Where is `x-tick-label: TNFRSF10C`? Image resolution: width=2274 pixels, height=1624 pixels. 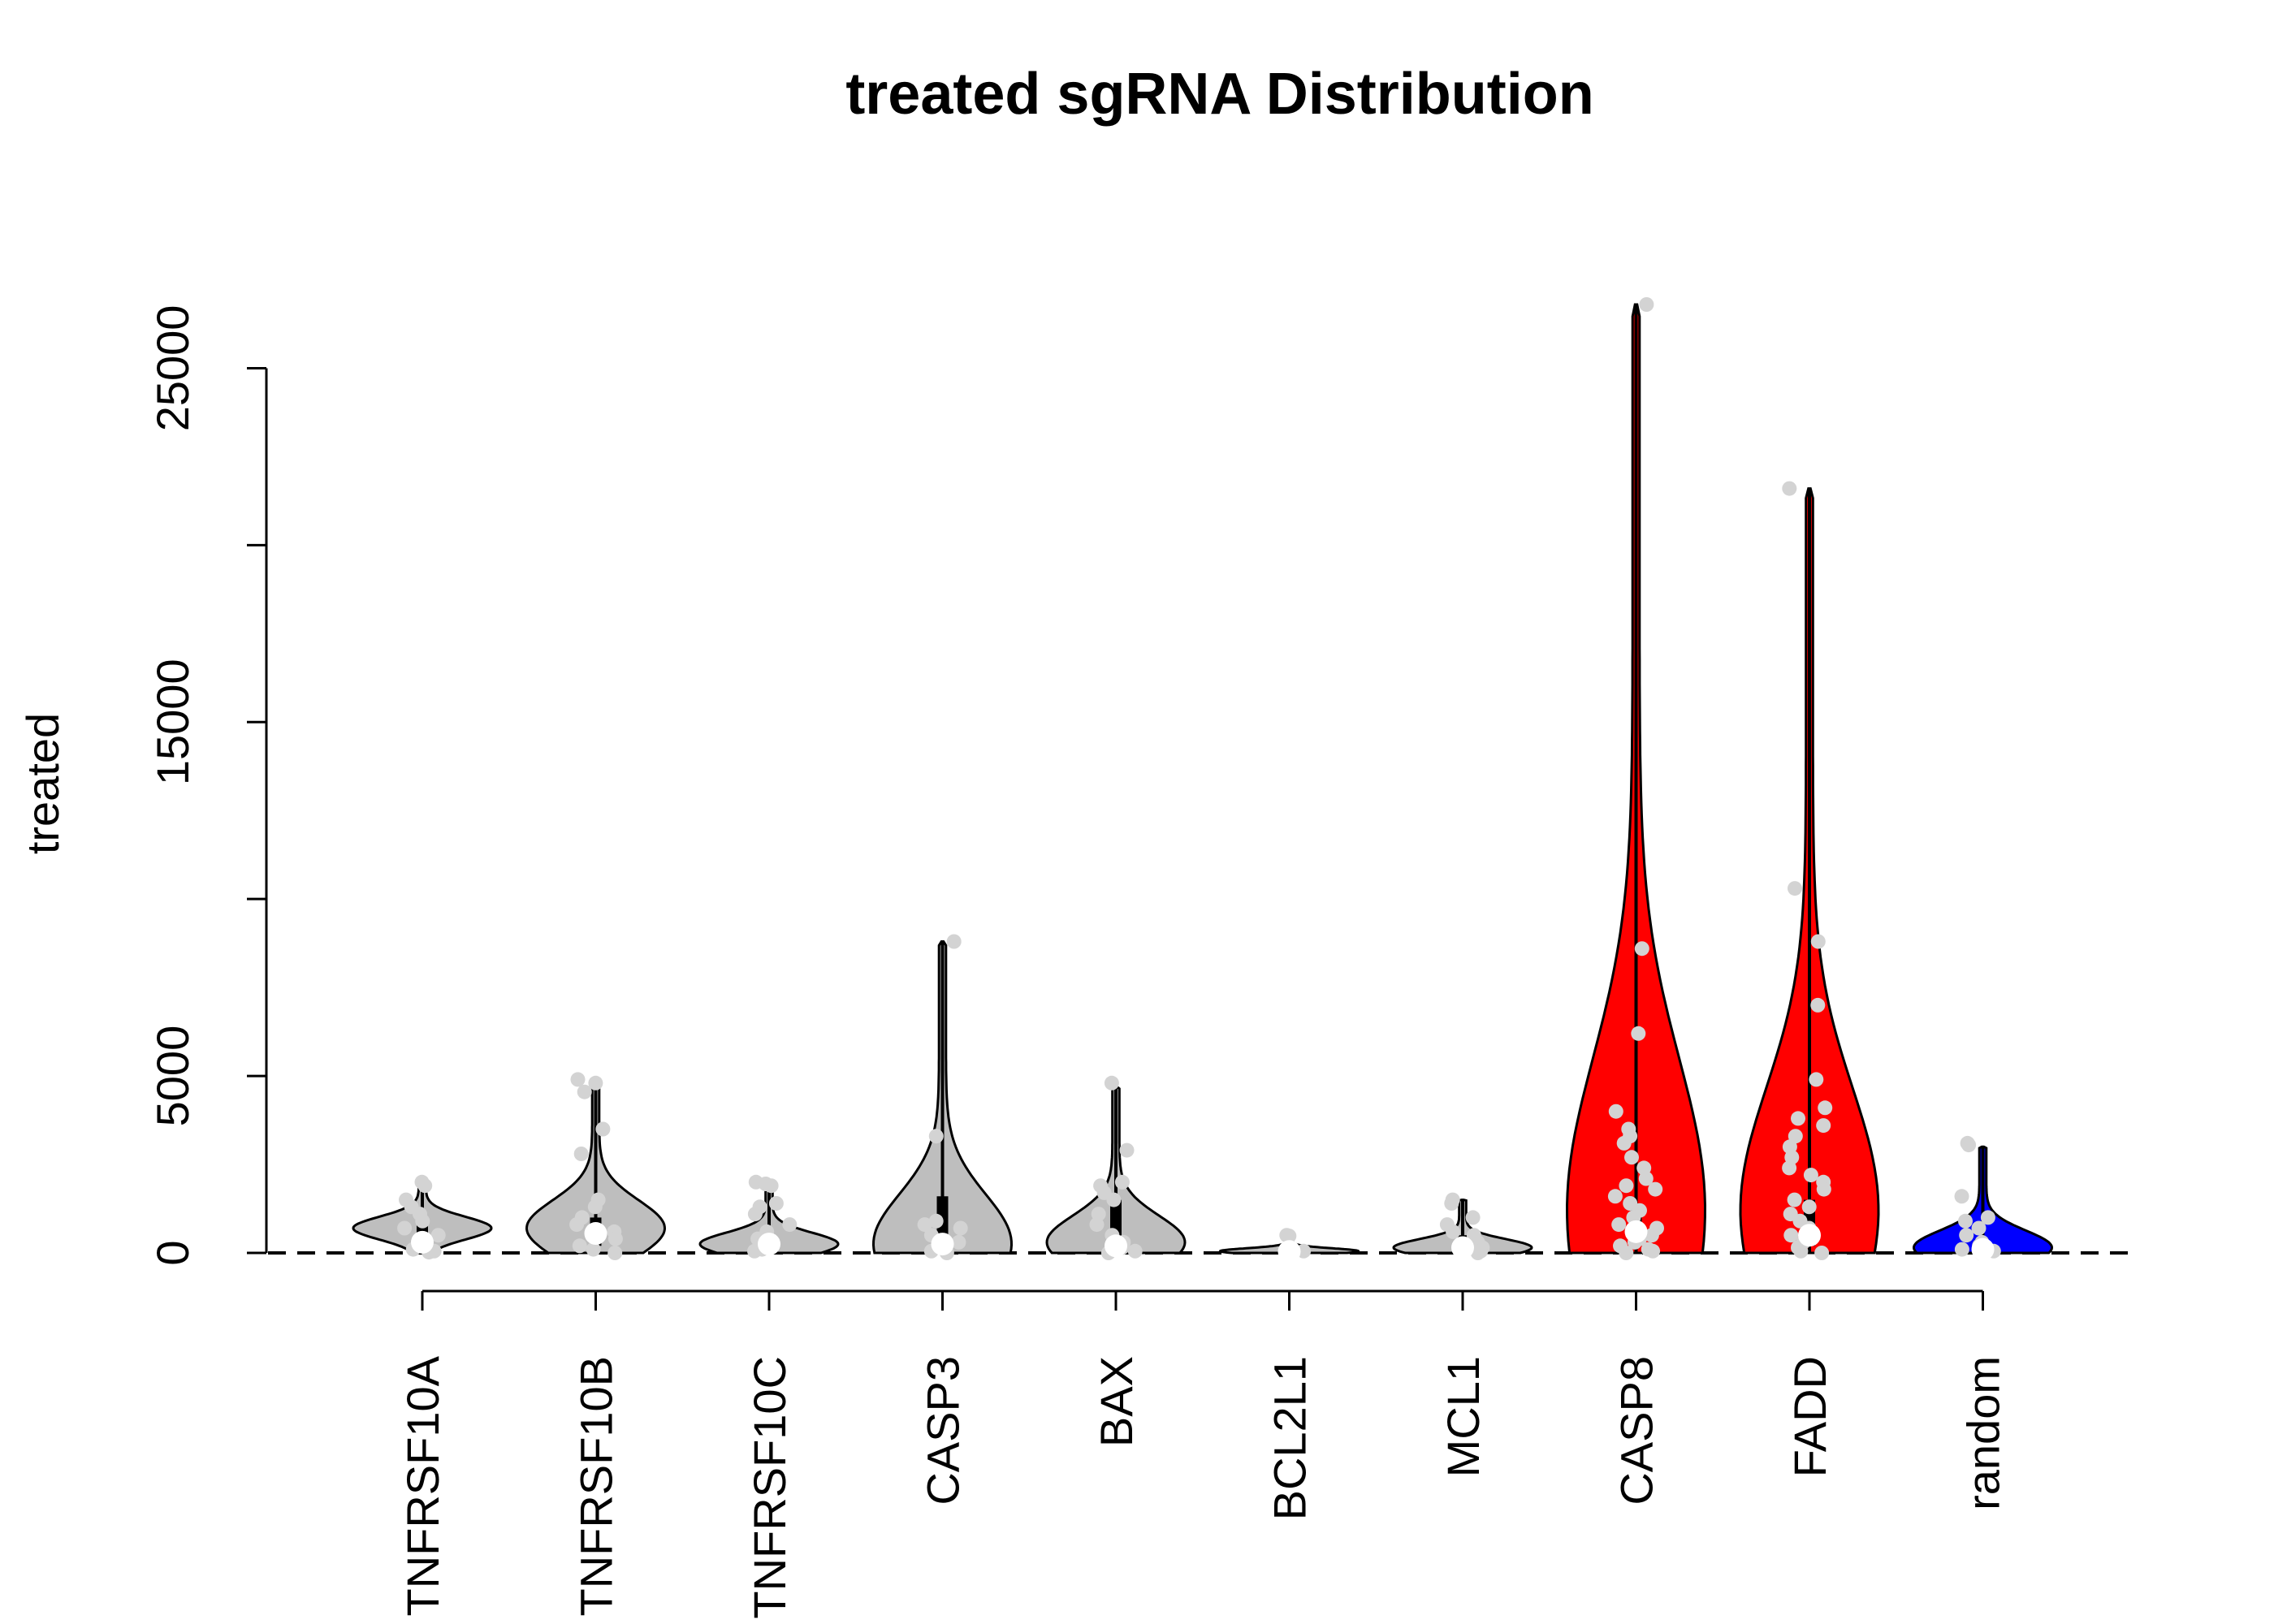 x-tick-label: TNFRSF10C is located at coordinates (769, 1487).